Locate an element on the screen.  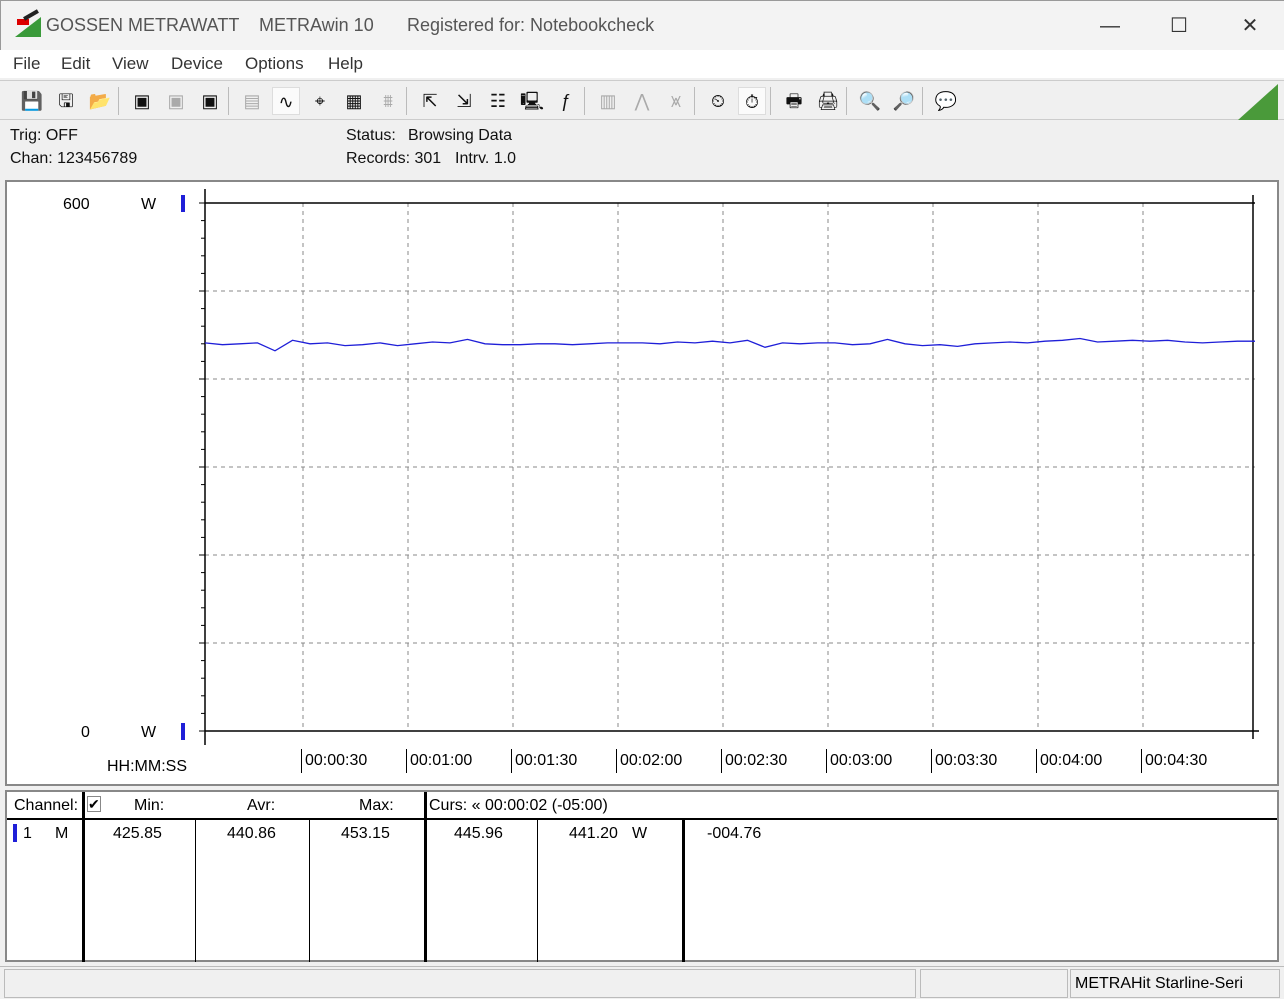
function-icon: ƒ is located at coordinates (565, 101).